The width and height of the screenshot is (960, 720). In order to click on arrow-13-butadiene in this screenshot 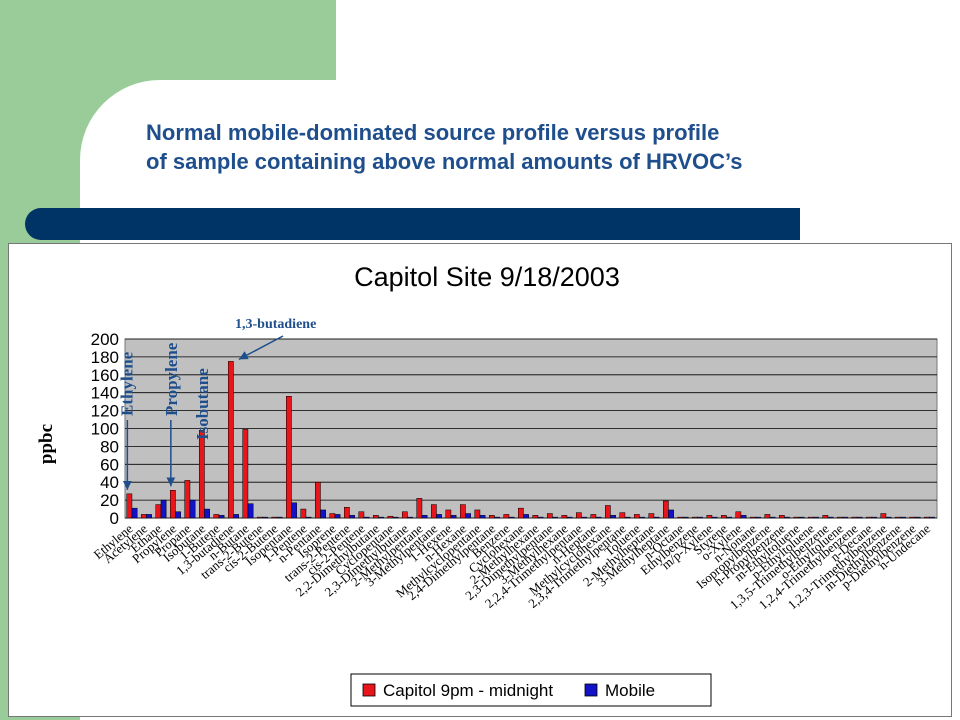, I will do `click(261, 348)`.